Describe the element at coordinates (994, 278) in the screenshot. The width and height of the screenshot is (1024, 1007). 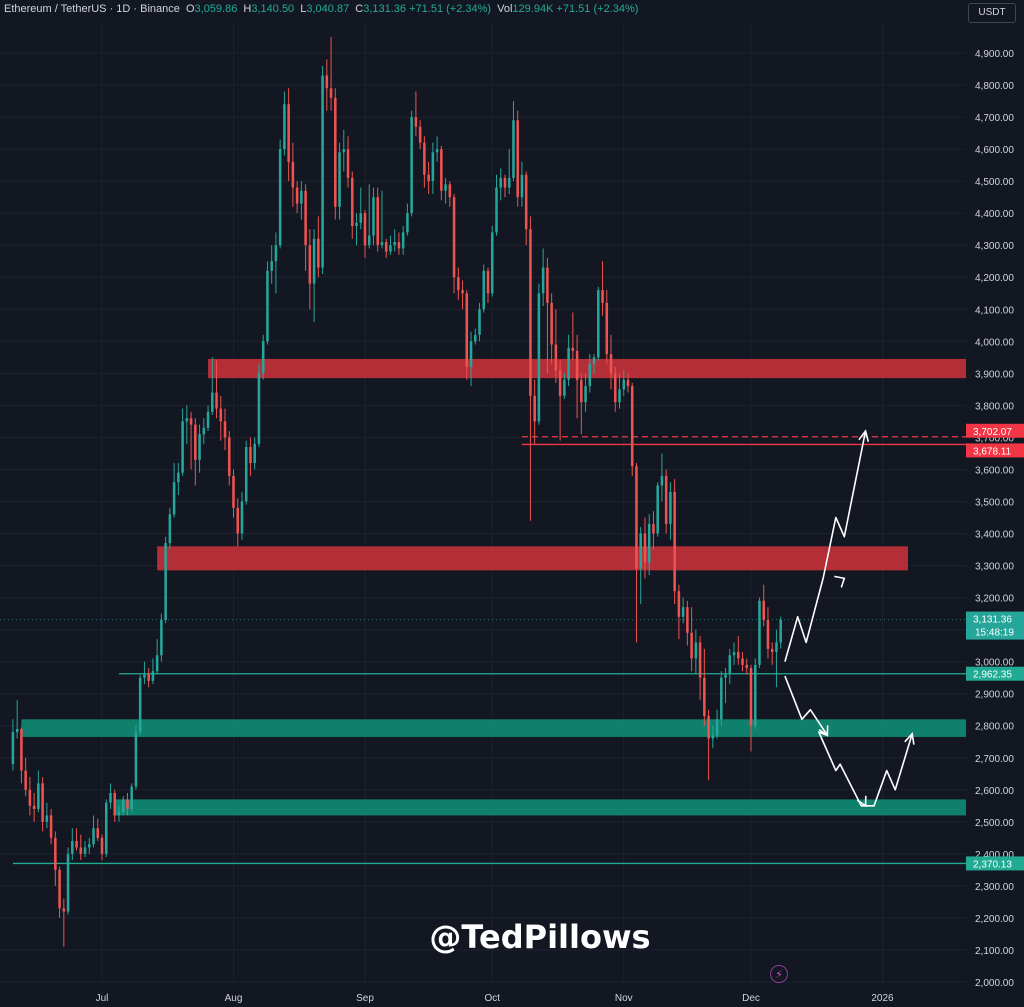
I see `price-tick-label: 4,200.00` at that location.